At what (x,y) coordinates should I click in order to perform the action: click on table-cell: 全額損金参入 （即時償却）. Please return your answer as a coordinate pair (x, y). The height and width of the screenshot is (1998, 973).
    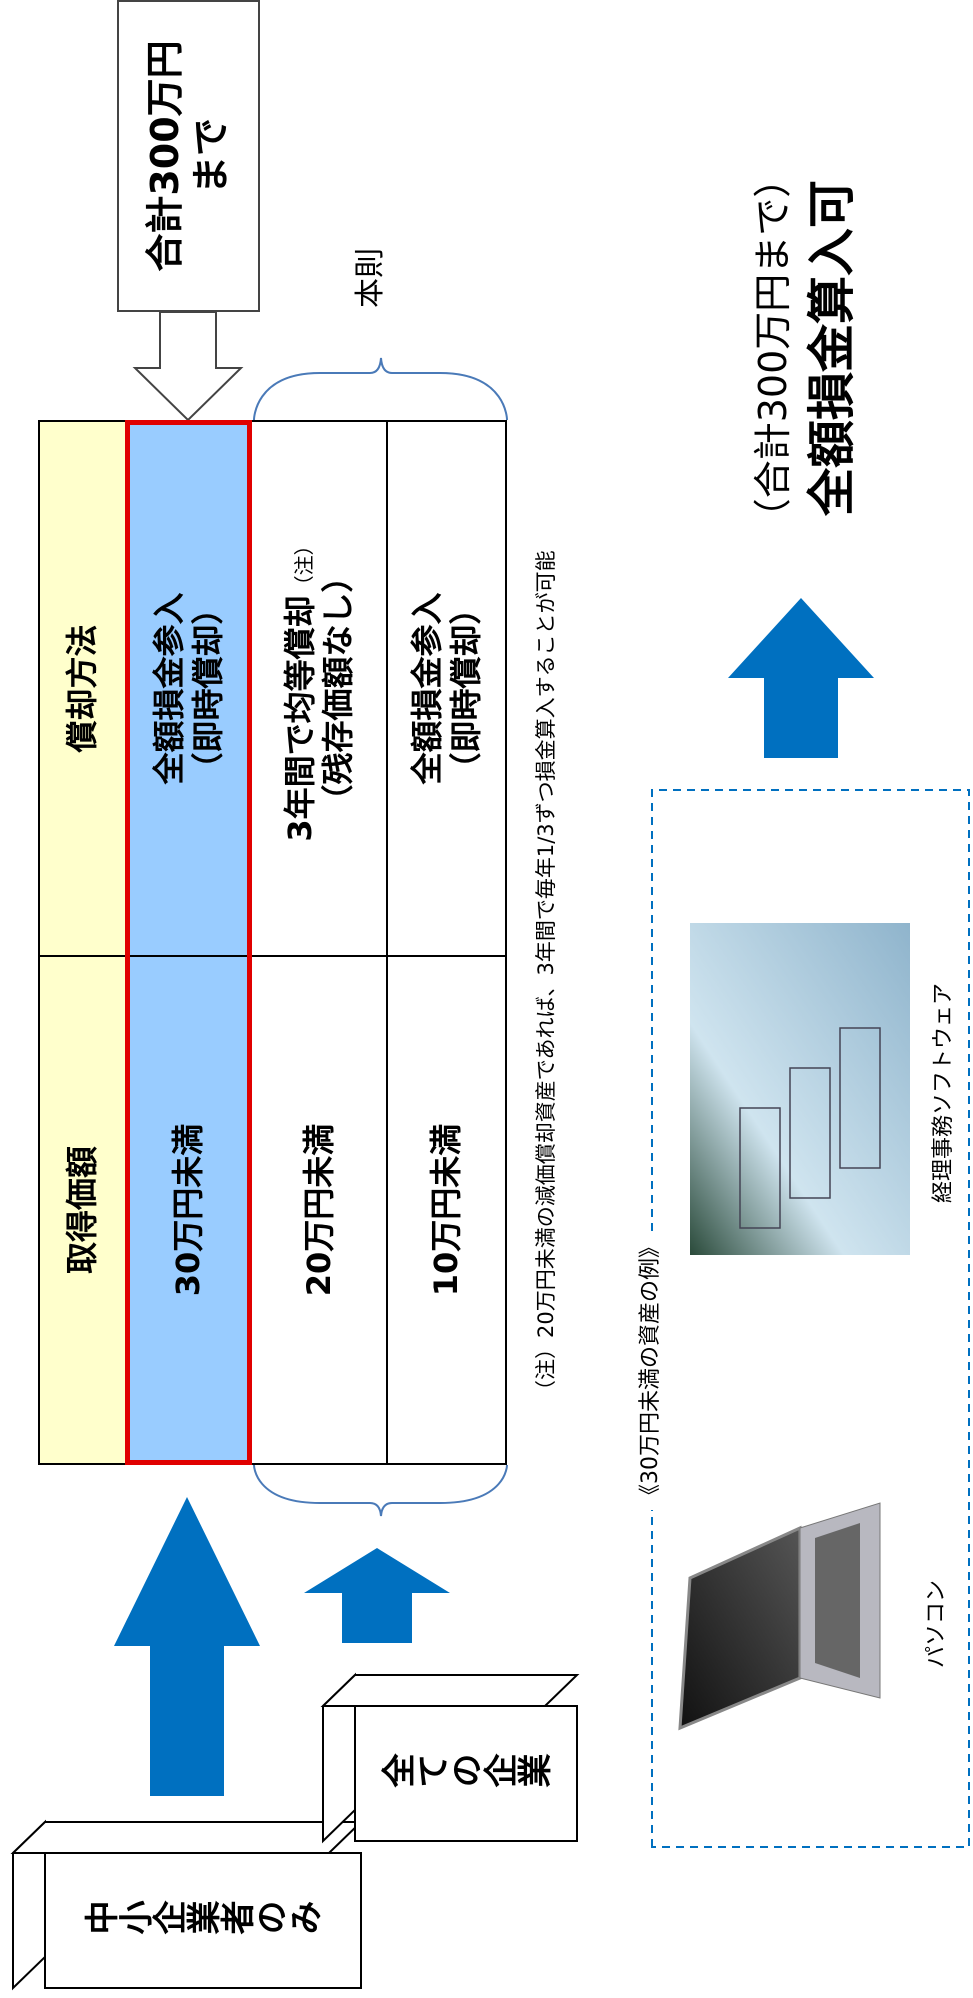
    Looking at the image, I should click on (446, 688).